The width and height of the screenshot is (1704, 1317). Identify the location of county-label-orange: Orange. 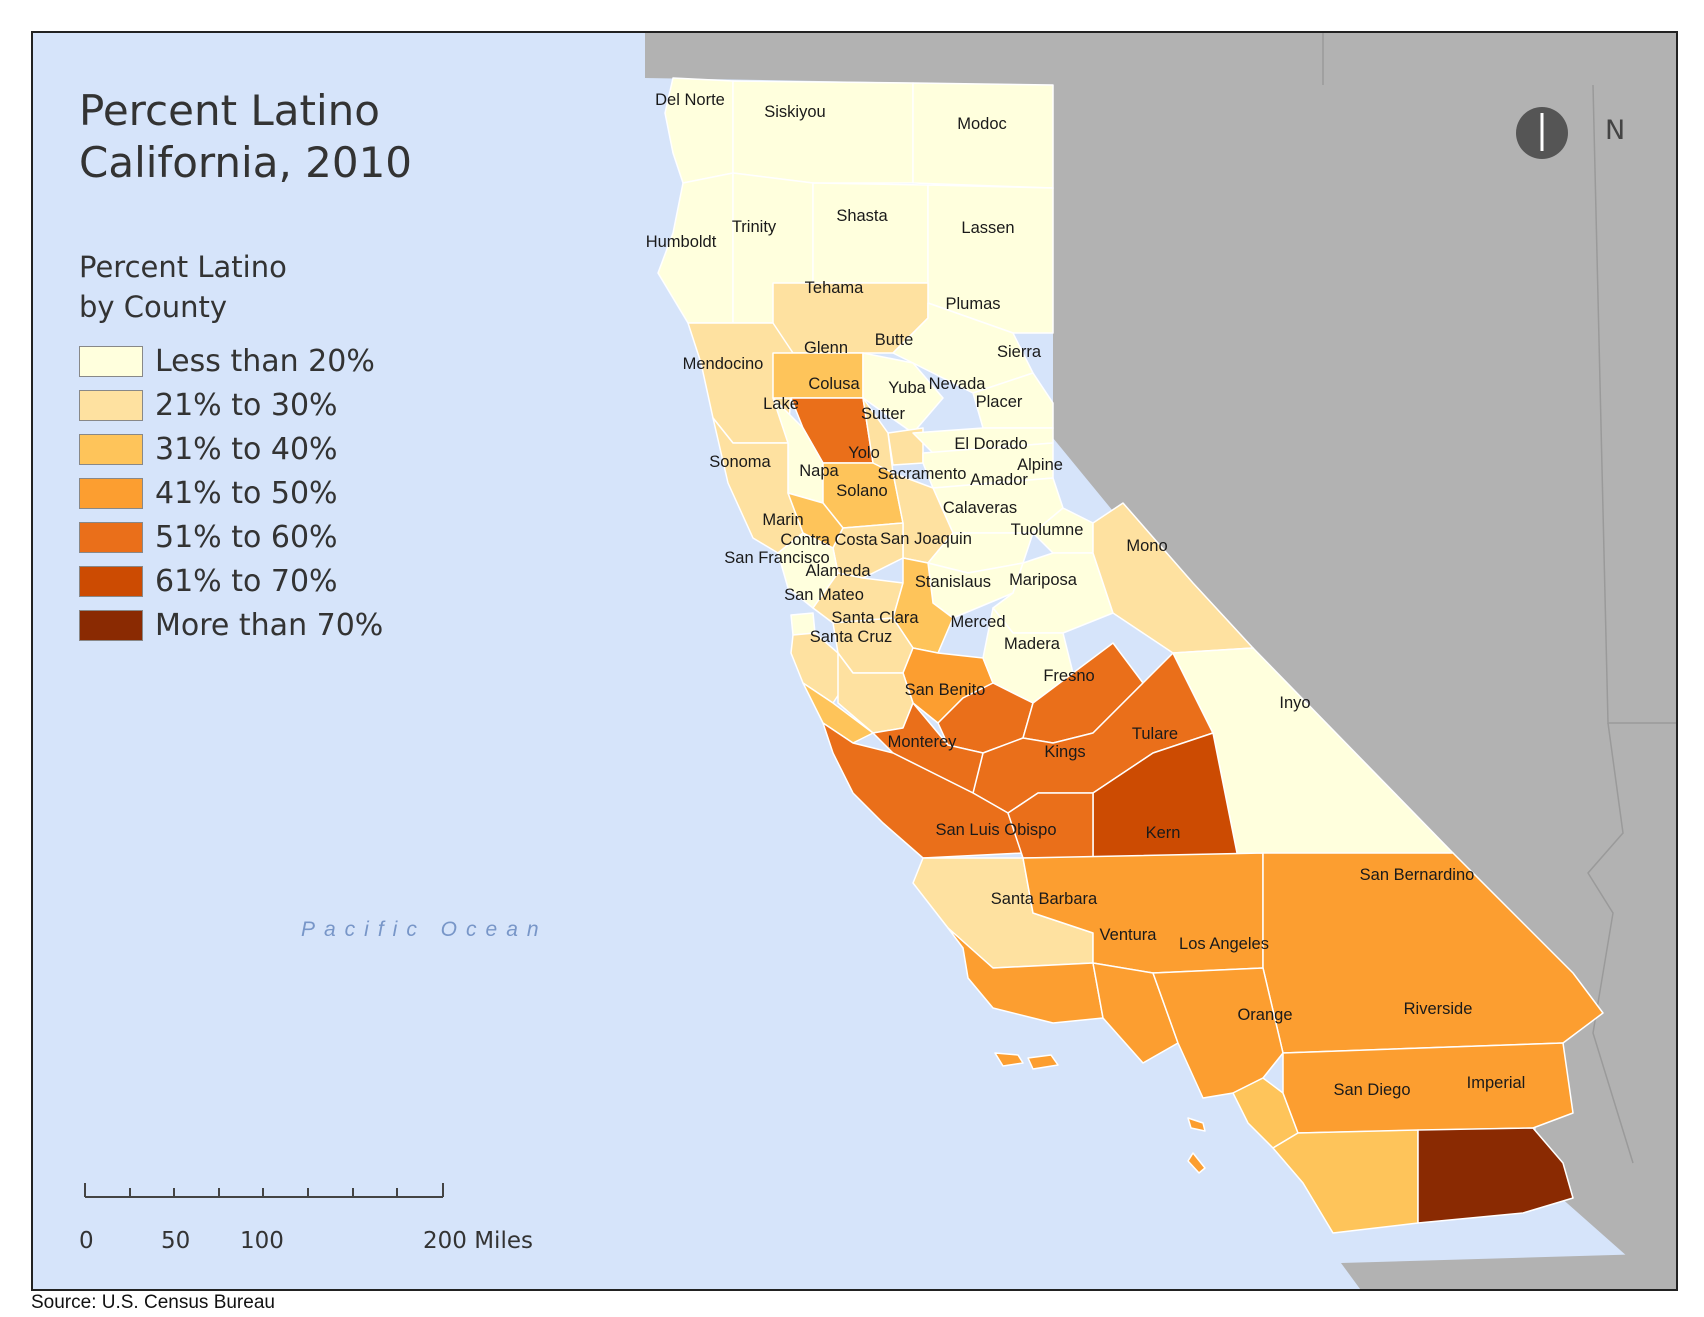
(1264, 1015).